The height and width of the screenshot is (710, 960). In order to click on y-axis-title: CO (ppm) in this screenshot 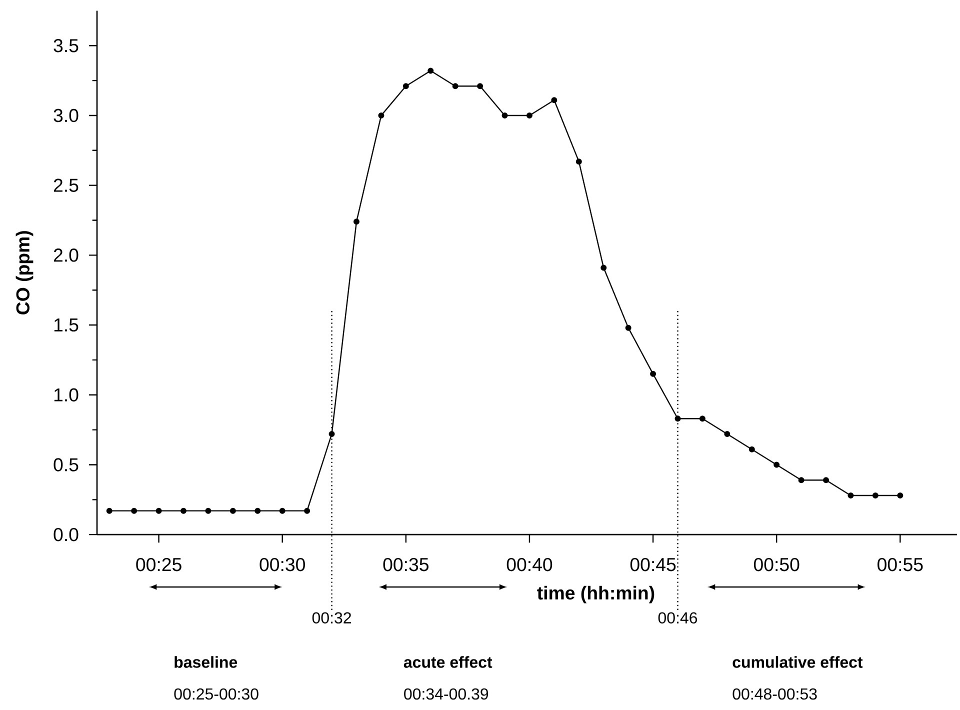, I will do `click(25, 272)`.